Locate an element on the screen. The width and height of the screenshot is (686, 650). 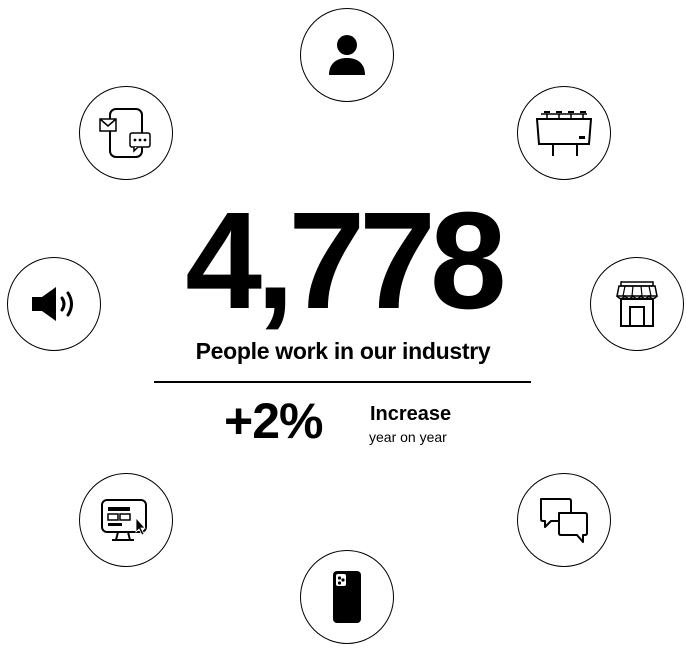
messages-icon is located at coordinates (125, 133).